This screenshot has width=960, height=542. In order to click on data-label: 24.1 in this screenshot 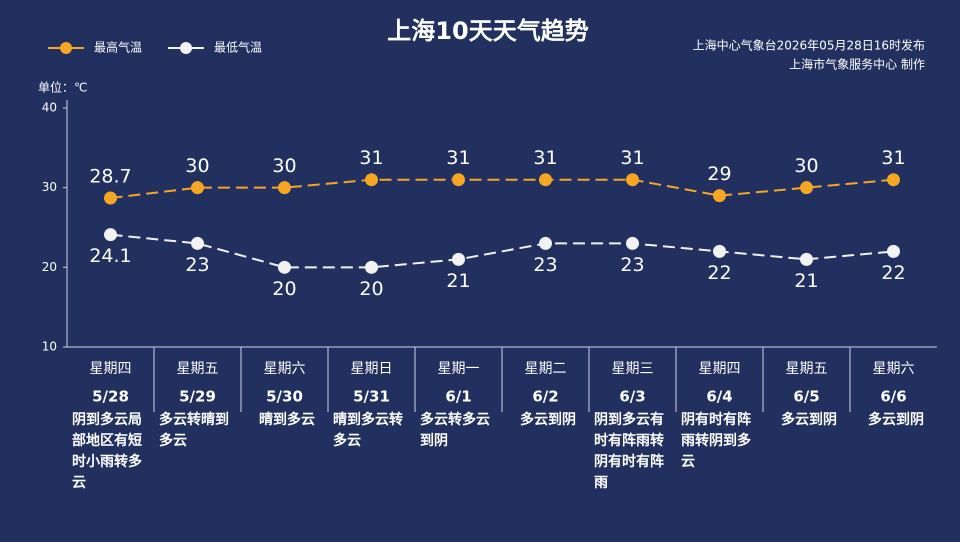, I will do `click(110, 256)`.